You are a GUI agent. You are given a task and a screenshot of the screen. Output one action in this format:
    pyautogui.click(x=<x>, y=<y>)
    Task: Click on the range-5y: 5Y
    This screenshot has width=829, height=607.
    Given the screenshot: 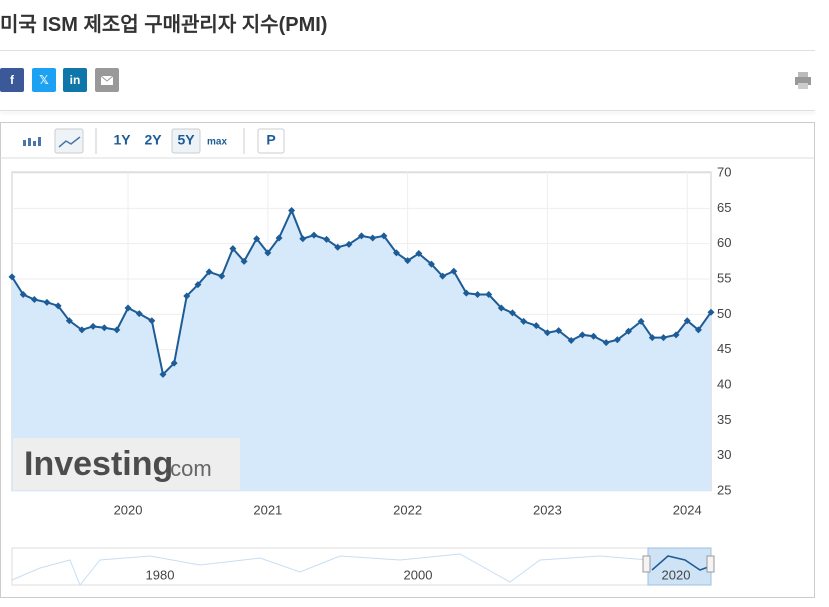 What is the action you would take?
    pyautogui.click(x=186, y=140)
    